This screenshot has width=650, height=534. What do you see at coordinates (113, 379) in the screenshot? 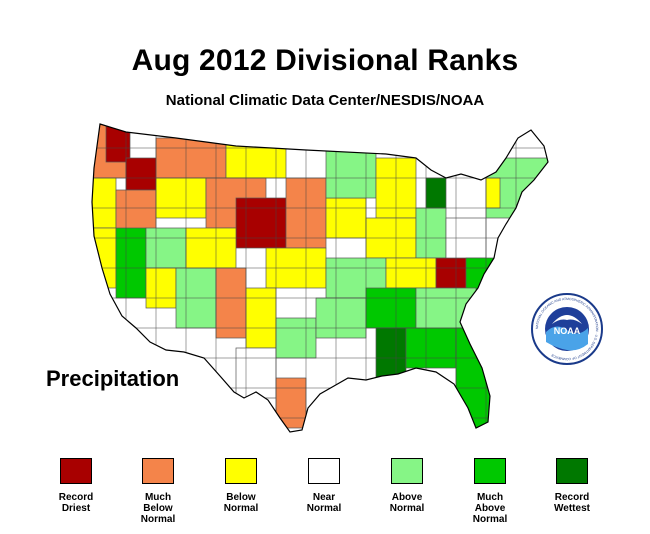
I see `variable-label: Precipitation` at bounding box center [113, 379].